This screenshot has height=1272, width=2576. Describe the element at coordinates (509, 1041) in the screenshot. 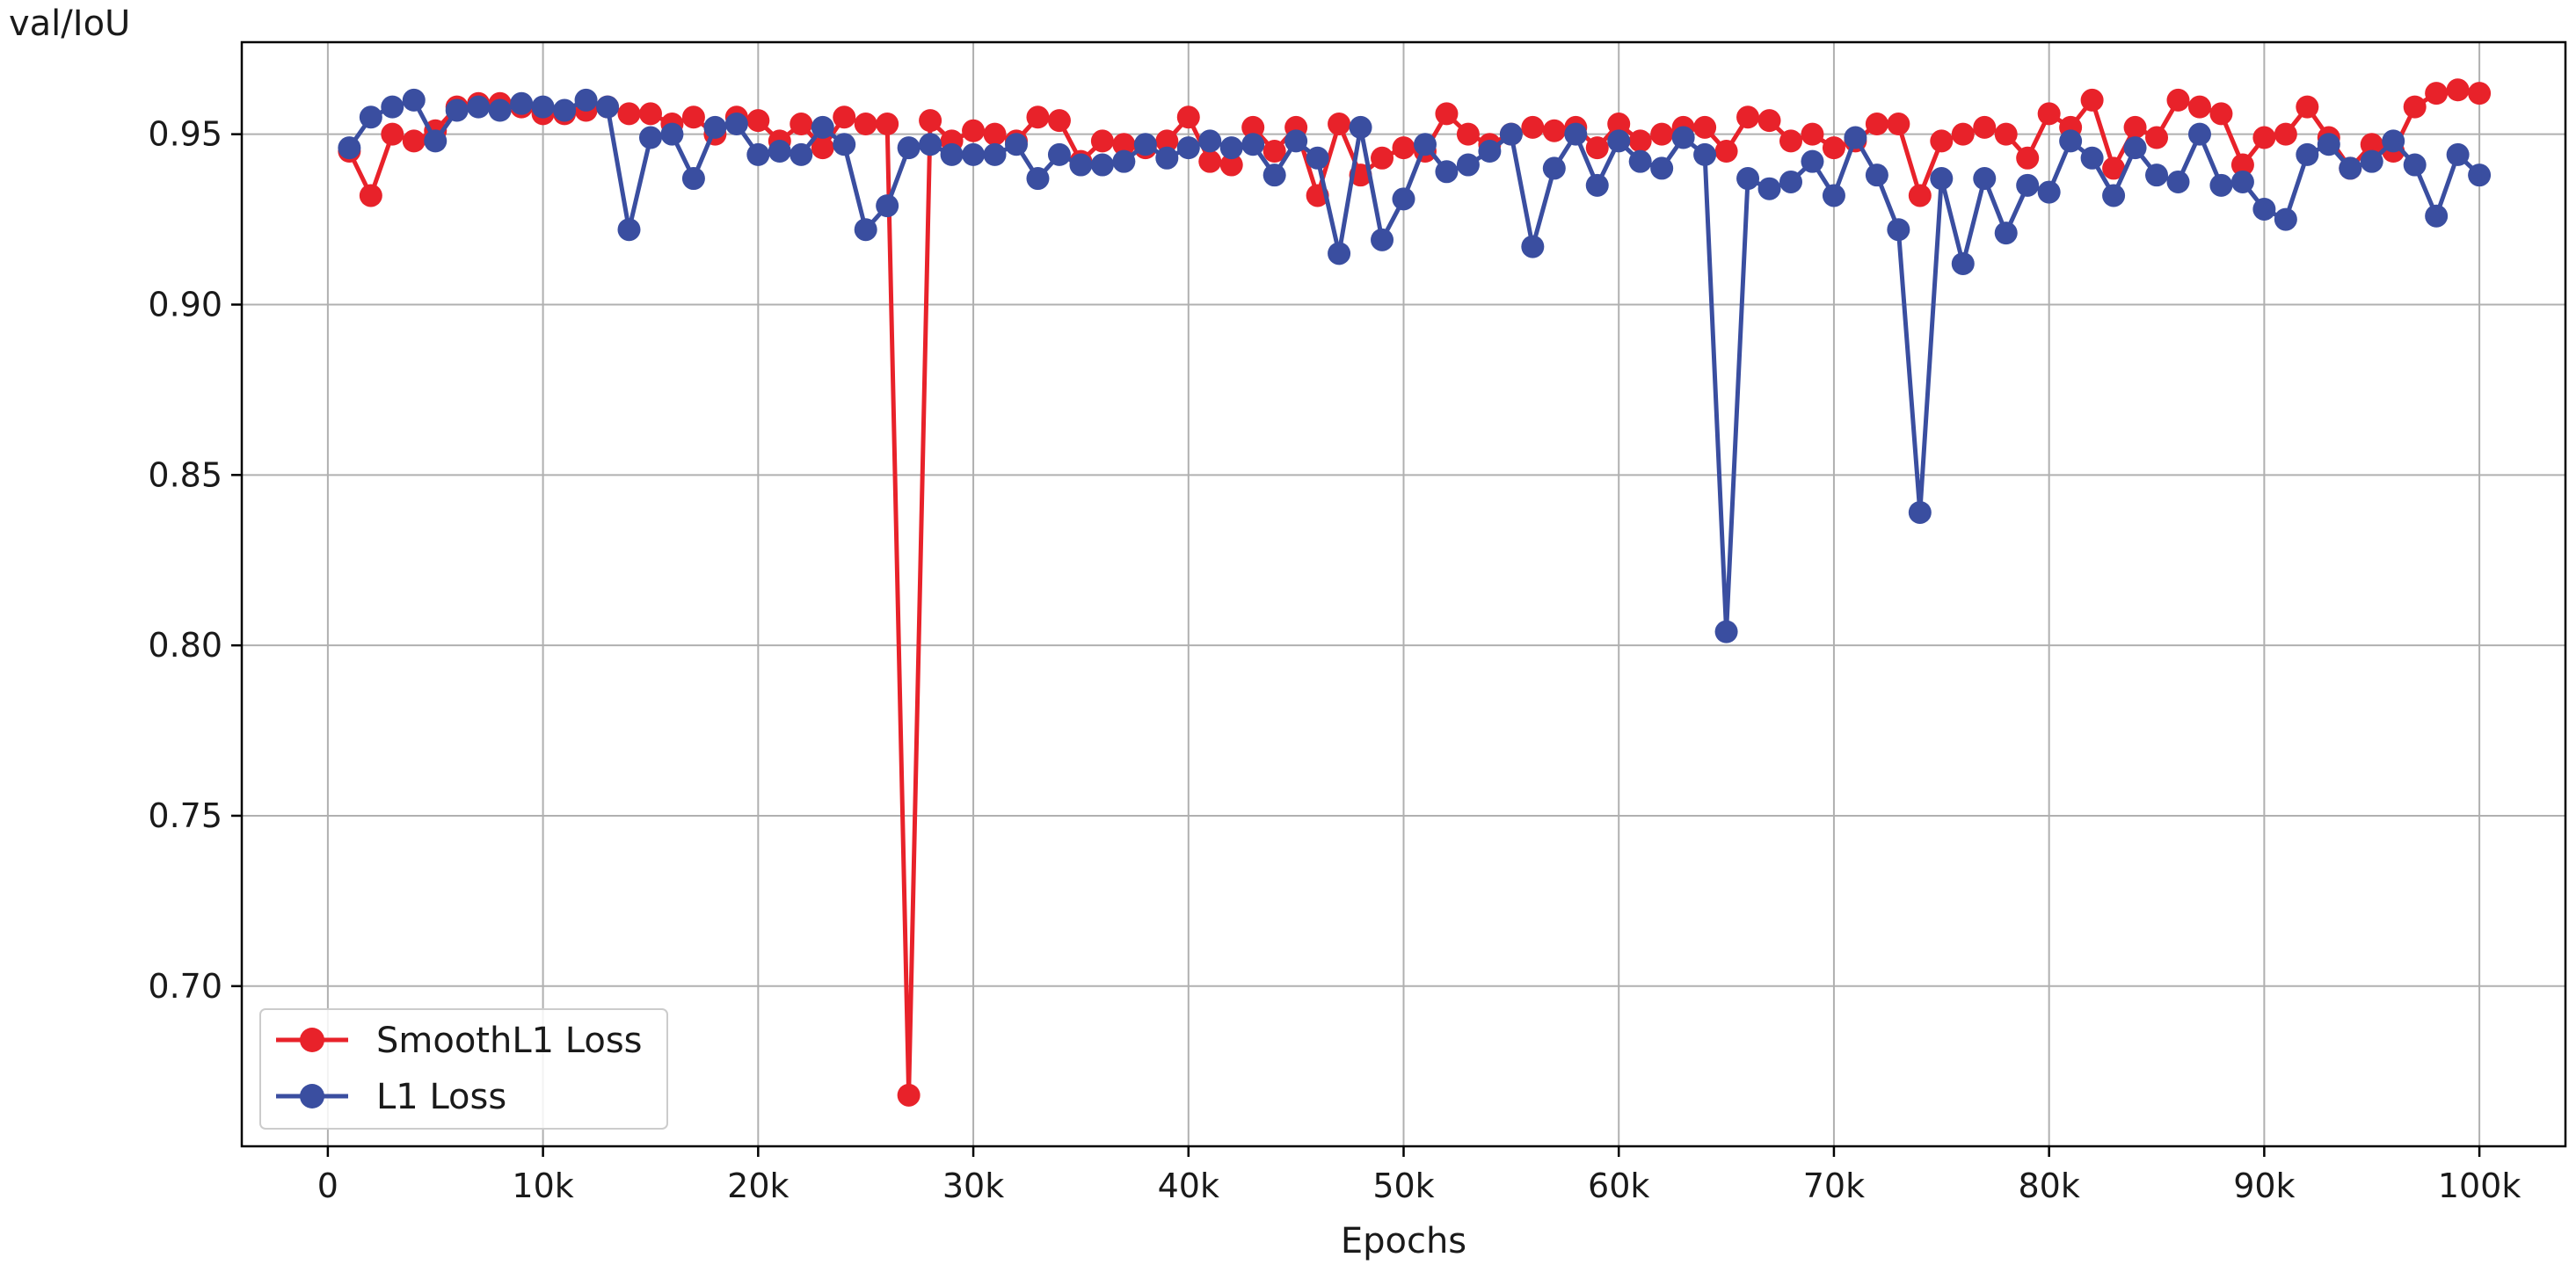

I see `legend-label-smoothl1: SmoothL1 Loss` at that location.